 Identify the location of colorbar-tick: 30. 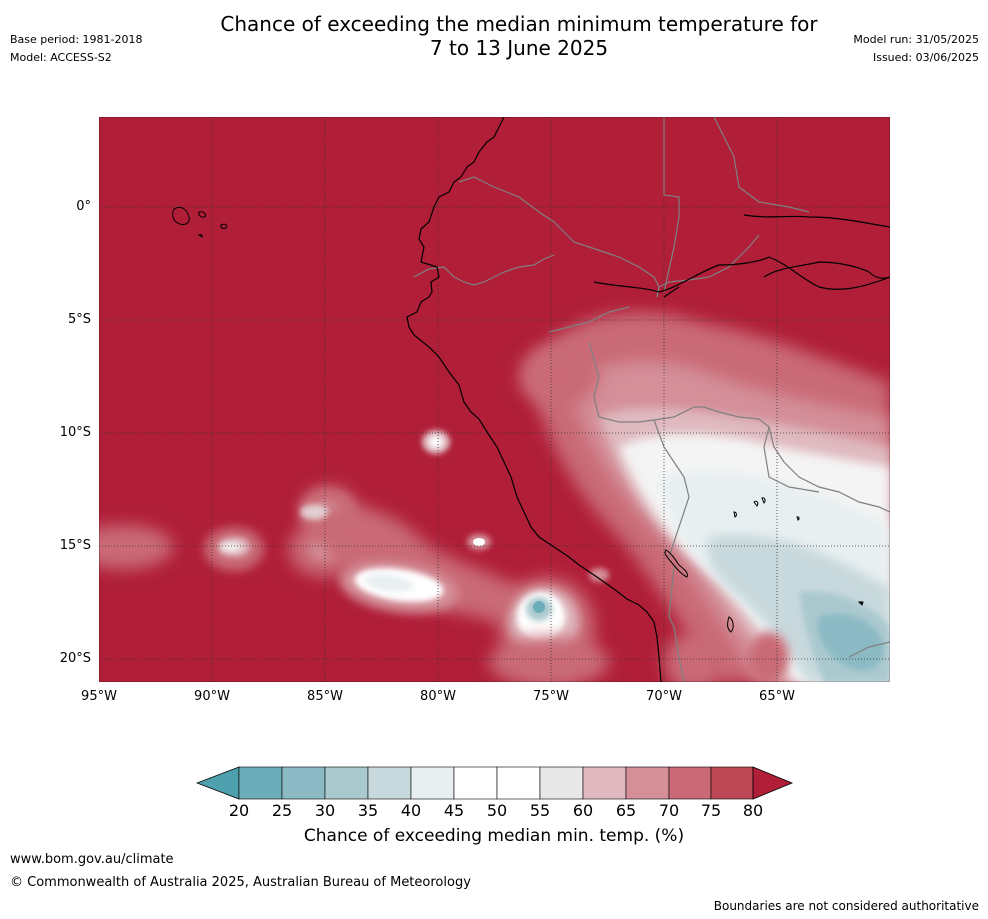
(325, 810).